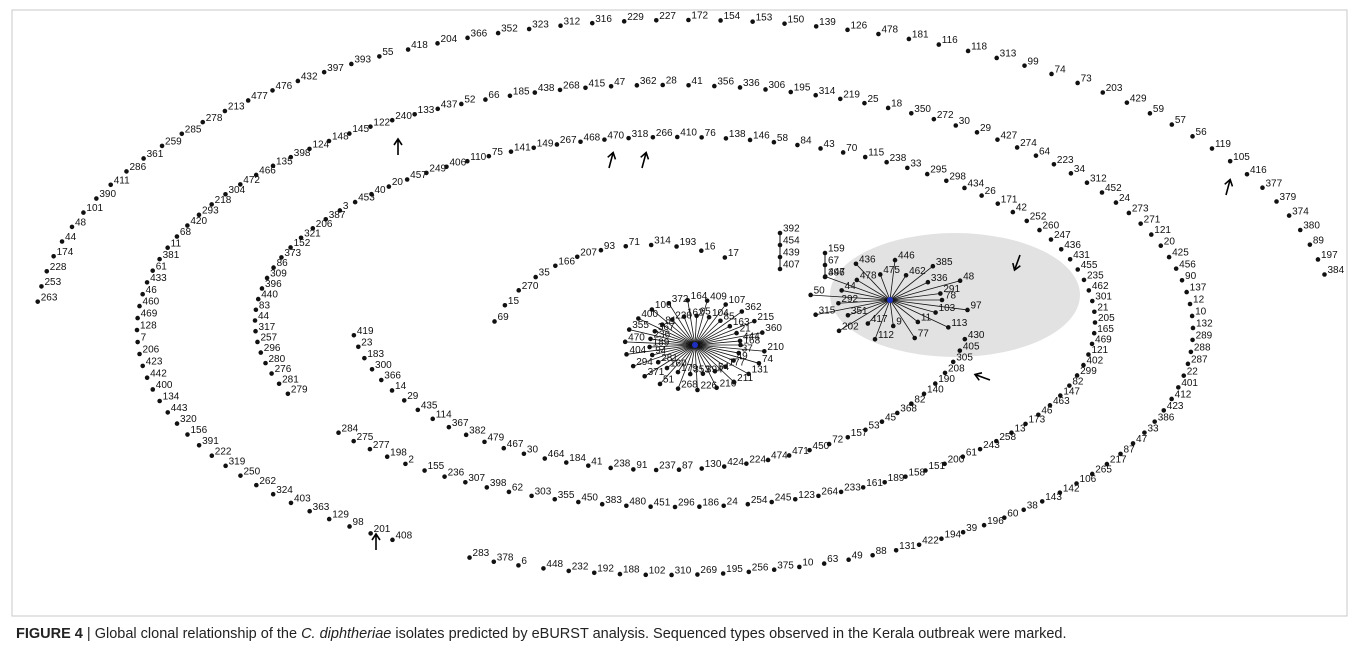 The width and height of the screenshot is (1359, 654). I want to click on node-label: 156, so click(198, 430).